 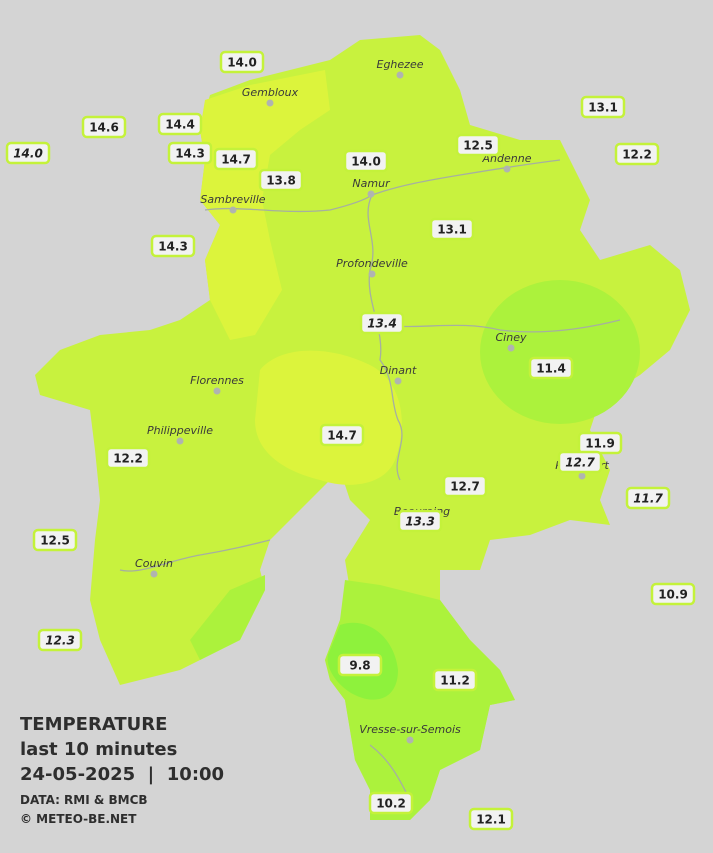 I want to click on station-value: 12.1, so click(x=491, y=820).